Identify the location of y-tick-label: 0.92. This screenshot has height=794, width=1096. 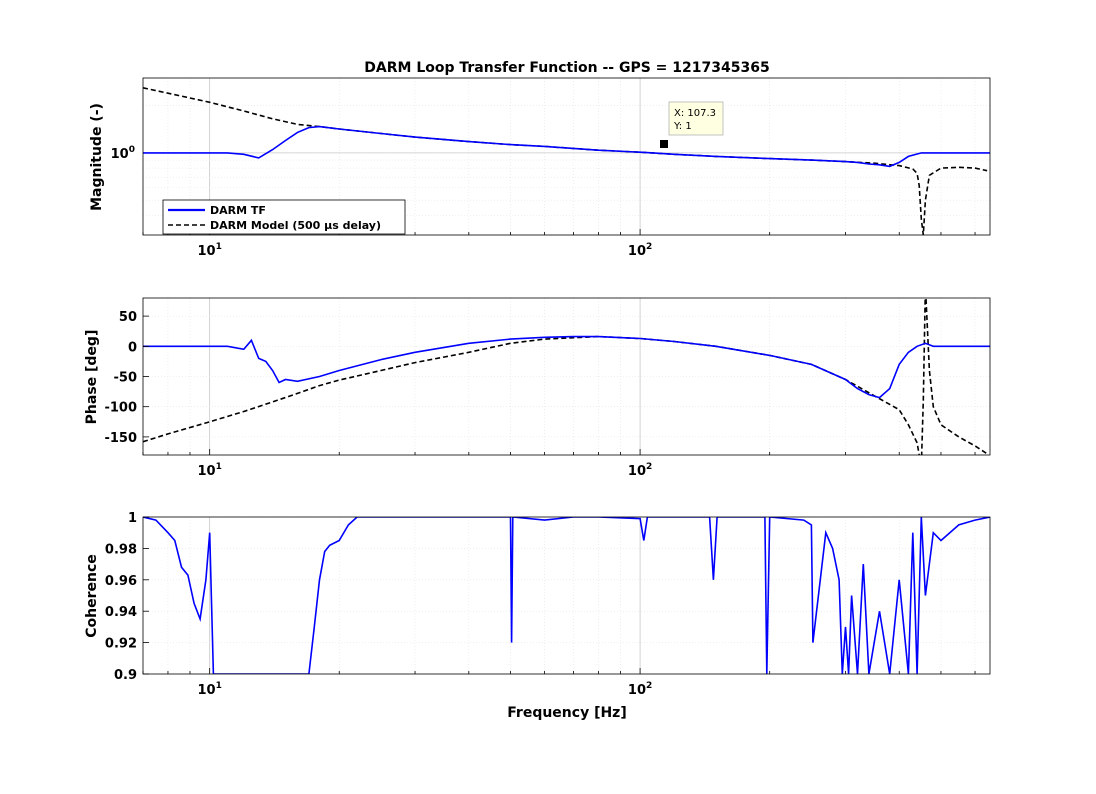
(121, 644).